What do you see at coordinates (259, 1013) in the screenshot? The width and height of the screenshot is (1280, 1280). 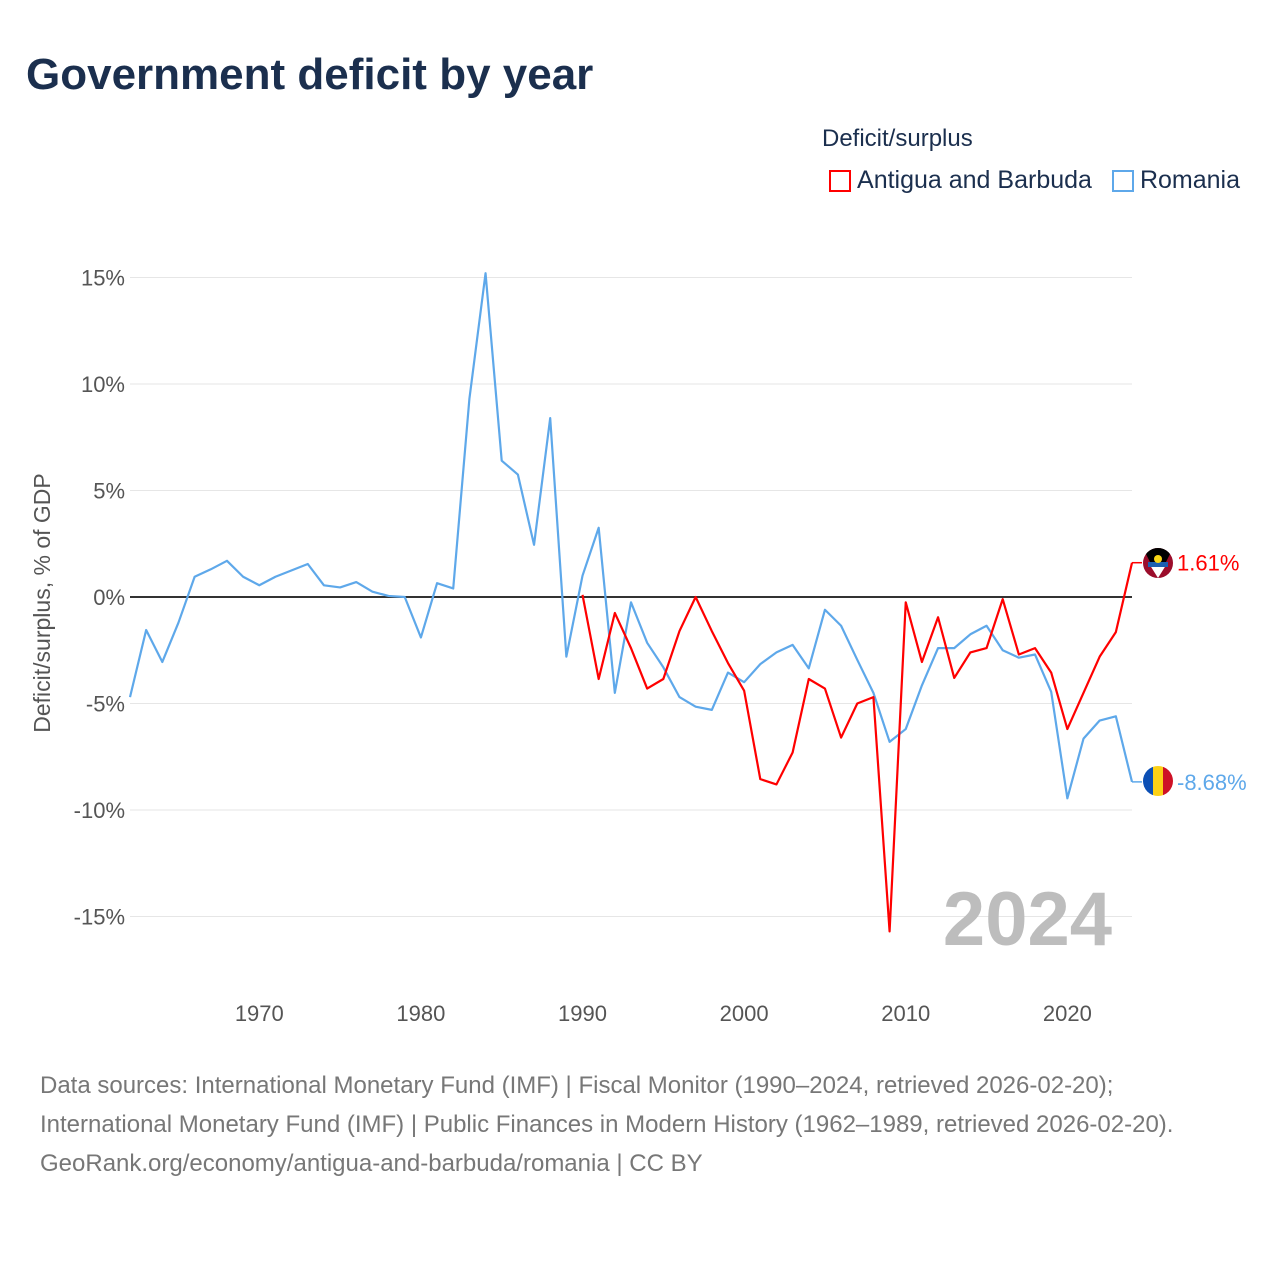 I see `x-tick-label: 1970` at bounding box center [259, 1013].